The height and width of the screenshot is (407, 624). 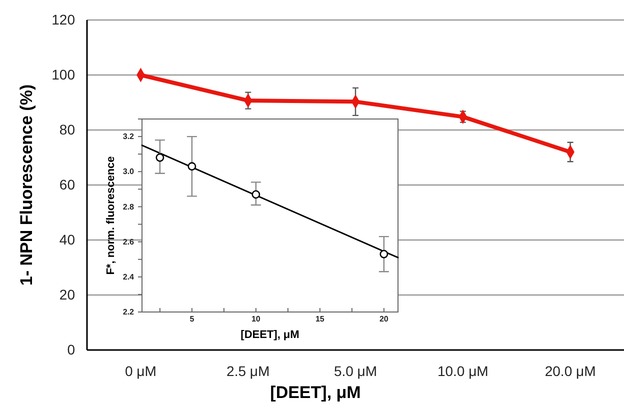 I want to click on x-tick-label: 20, so click(x=384, y=319).